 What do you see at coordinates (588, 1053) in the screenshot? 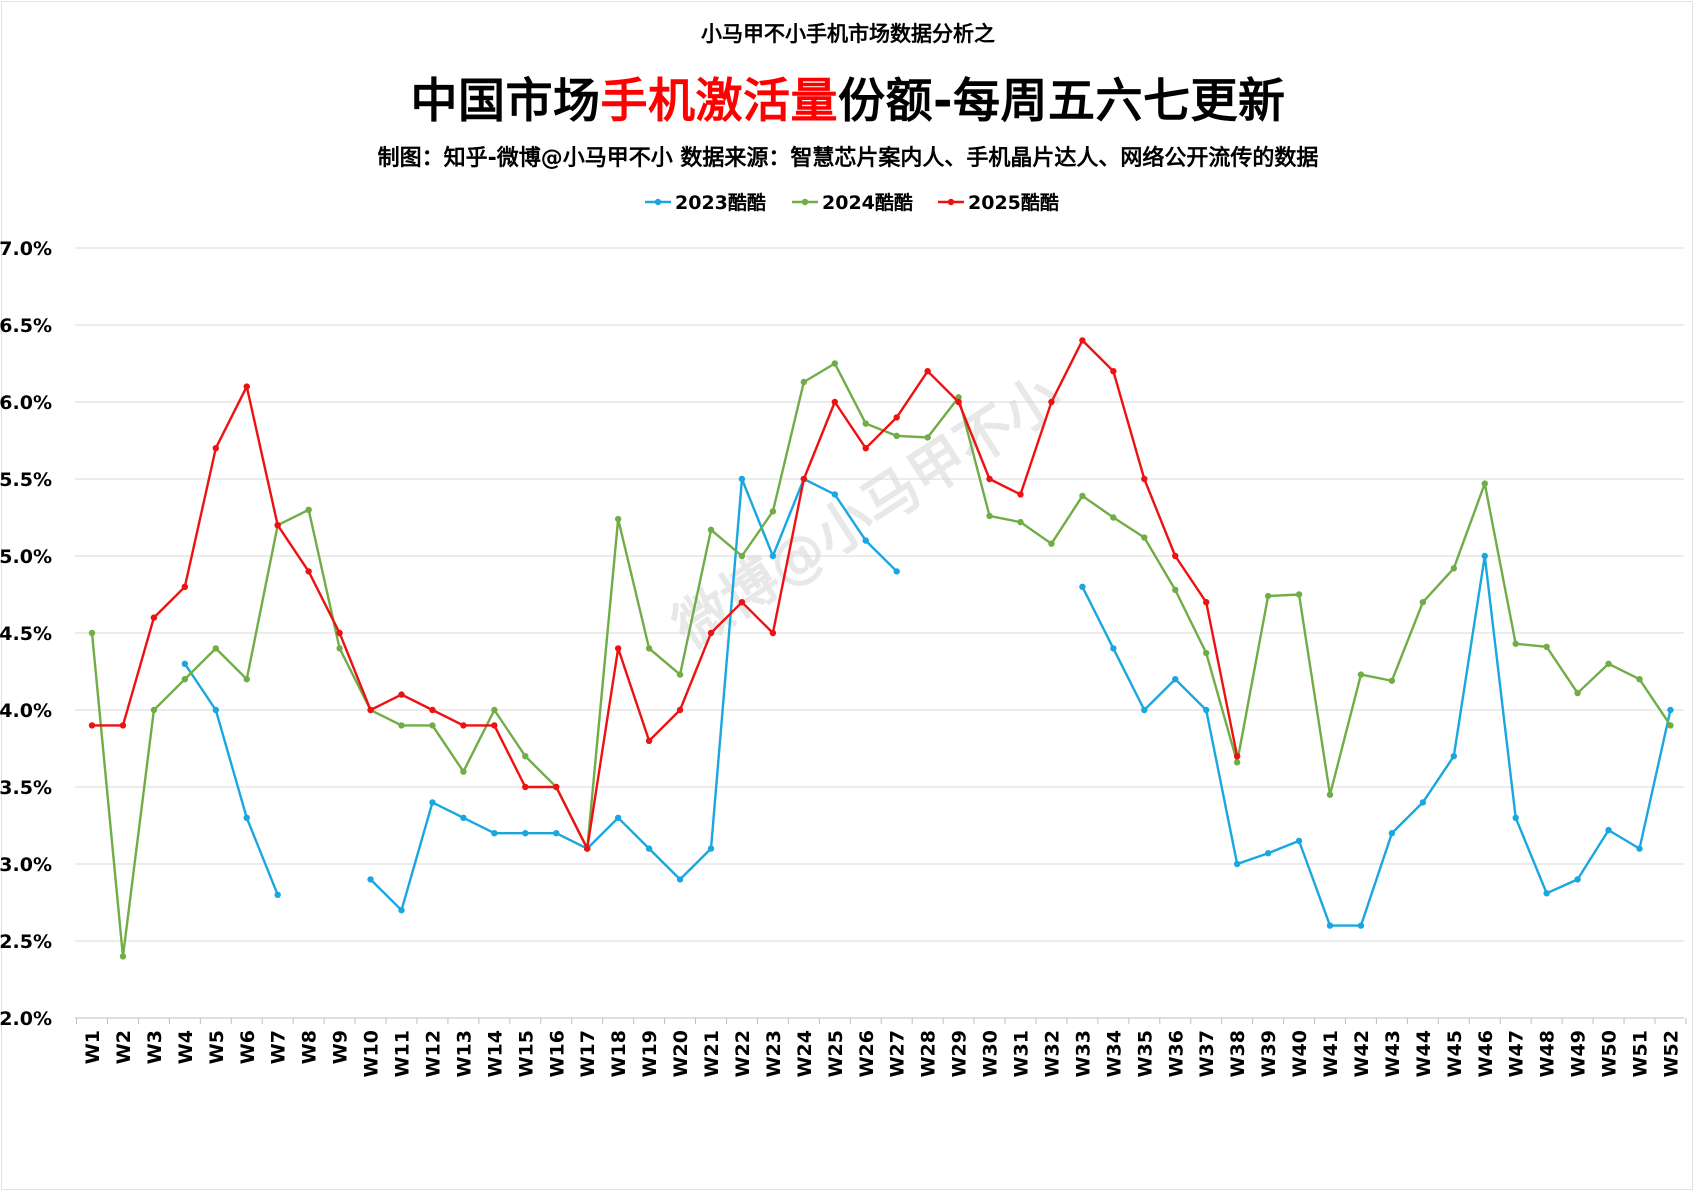
I see `x-tick-label: W17` at bounding box center [588, 1053].